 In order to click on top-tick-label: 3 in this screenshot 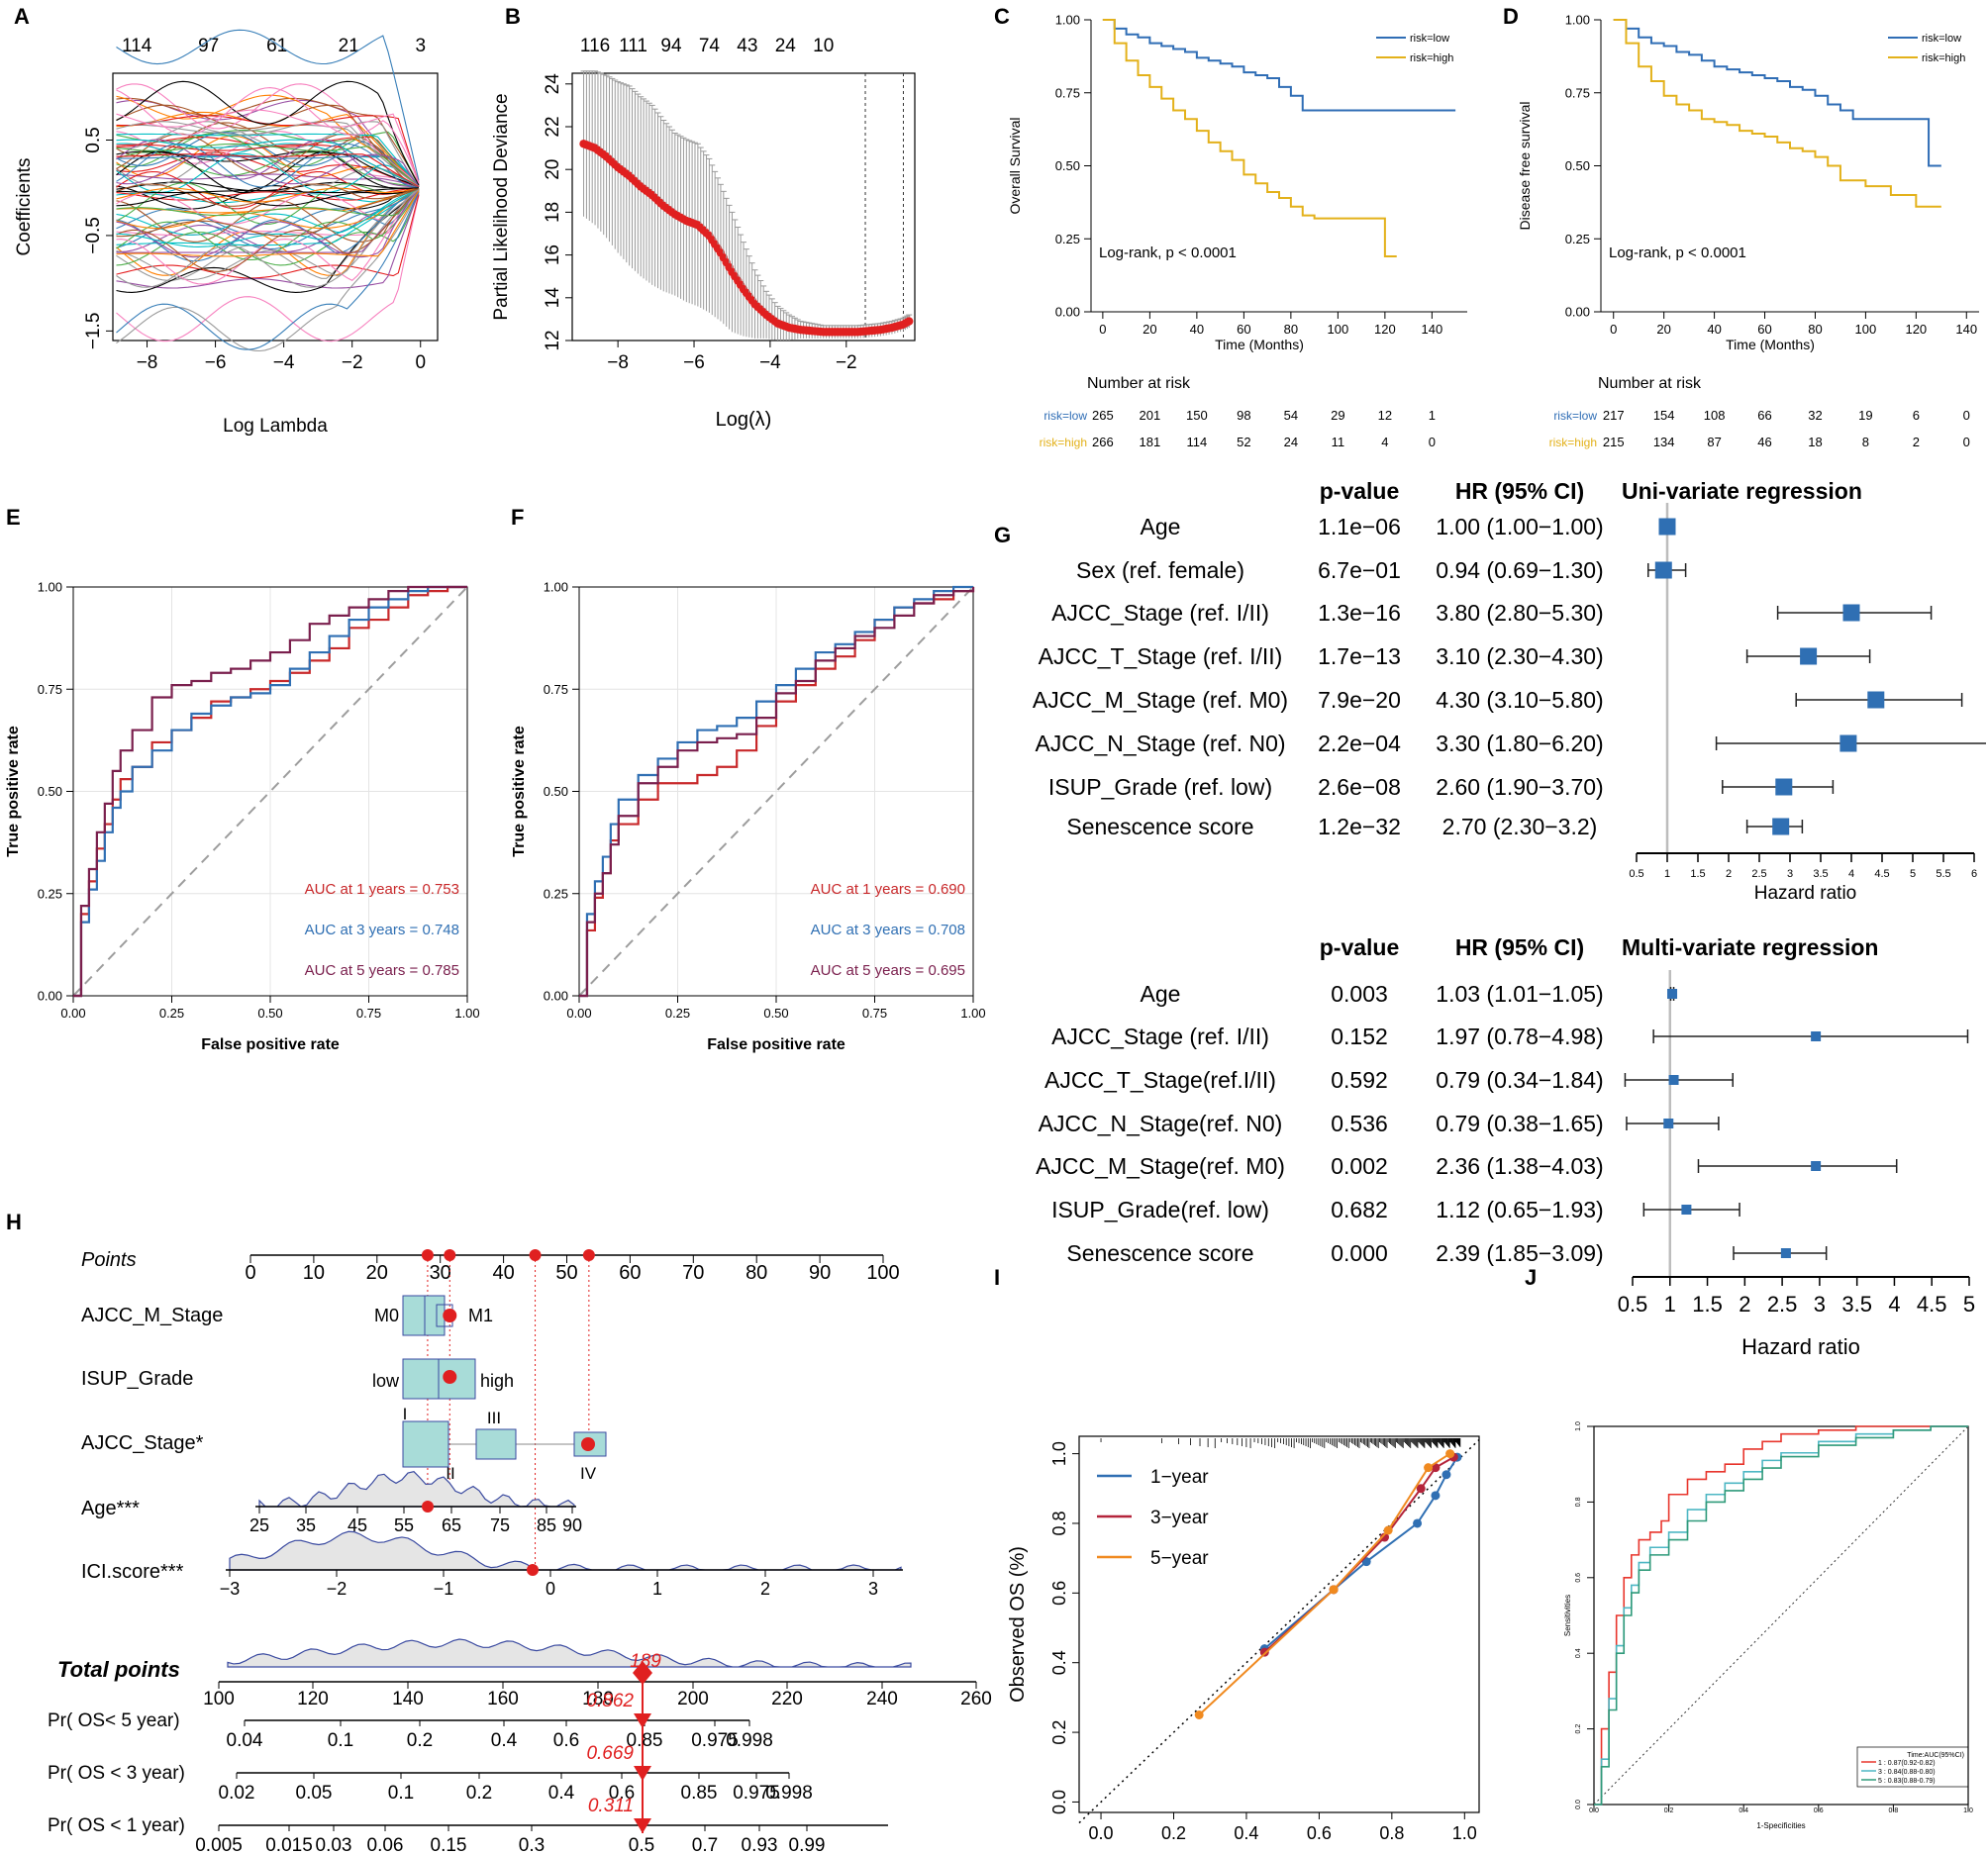, I will do `click(420, 46)`.